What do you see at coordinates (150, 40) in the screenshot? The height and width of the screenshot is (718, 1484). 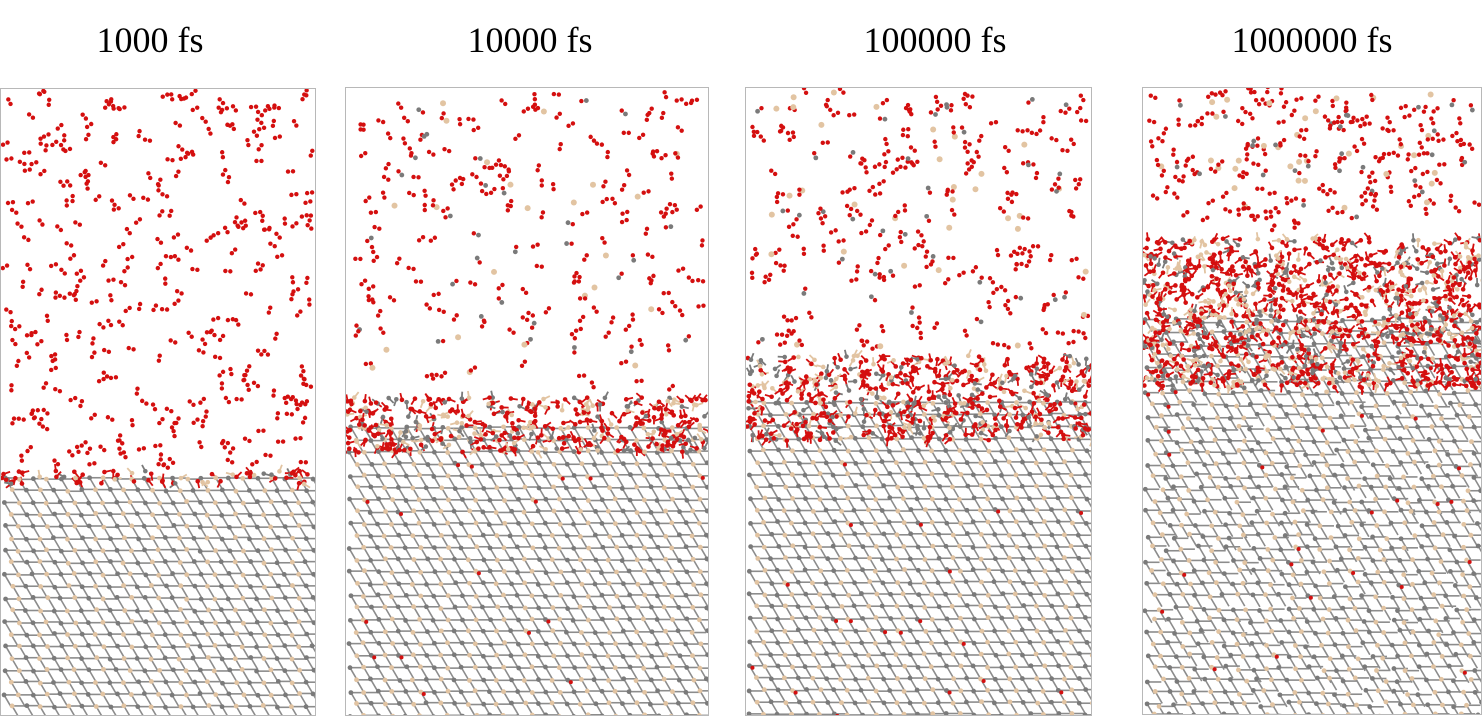 I see `panel-title-1: 1000 fs` at bounding box center [150, 40].